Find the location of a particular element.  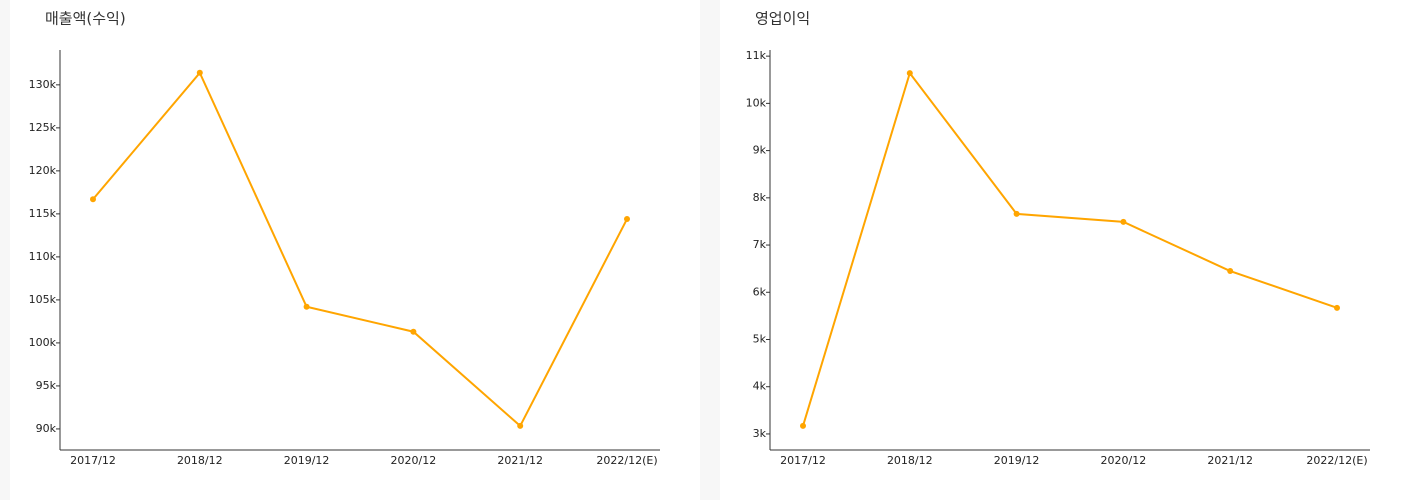

y-tick-label: 90k is located at coordinates (46, 428).